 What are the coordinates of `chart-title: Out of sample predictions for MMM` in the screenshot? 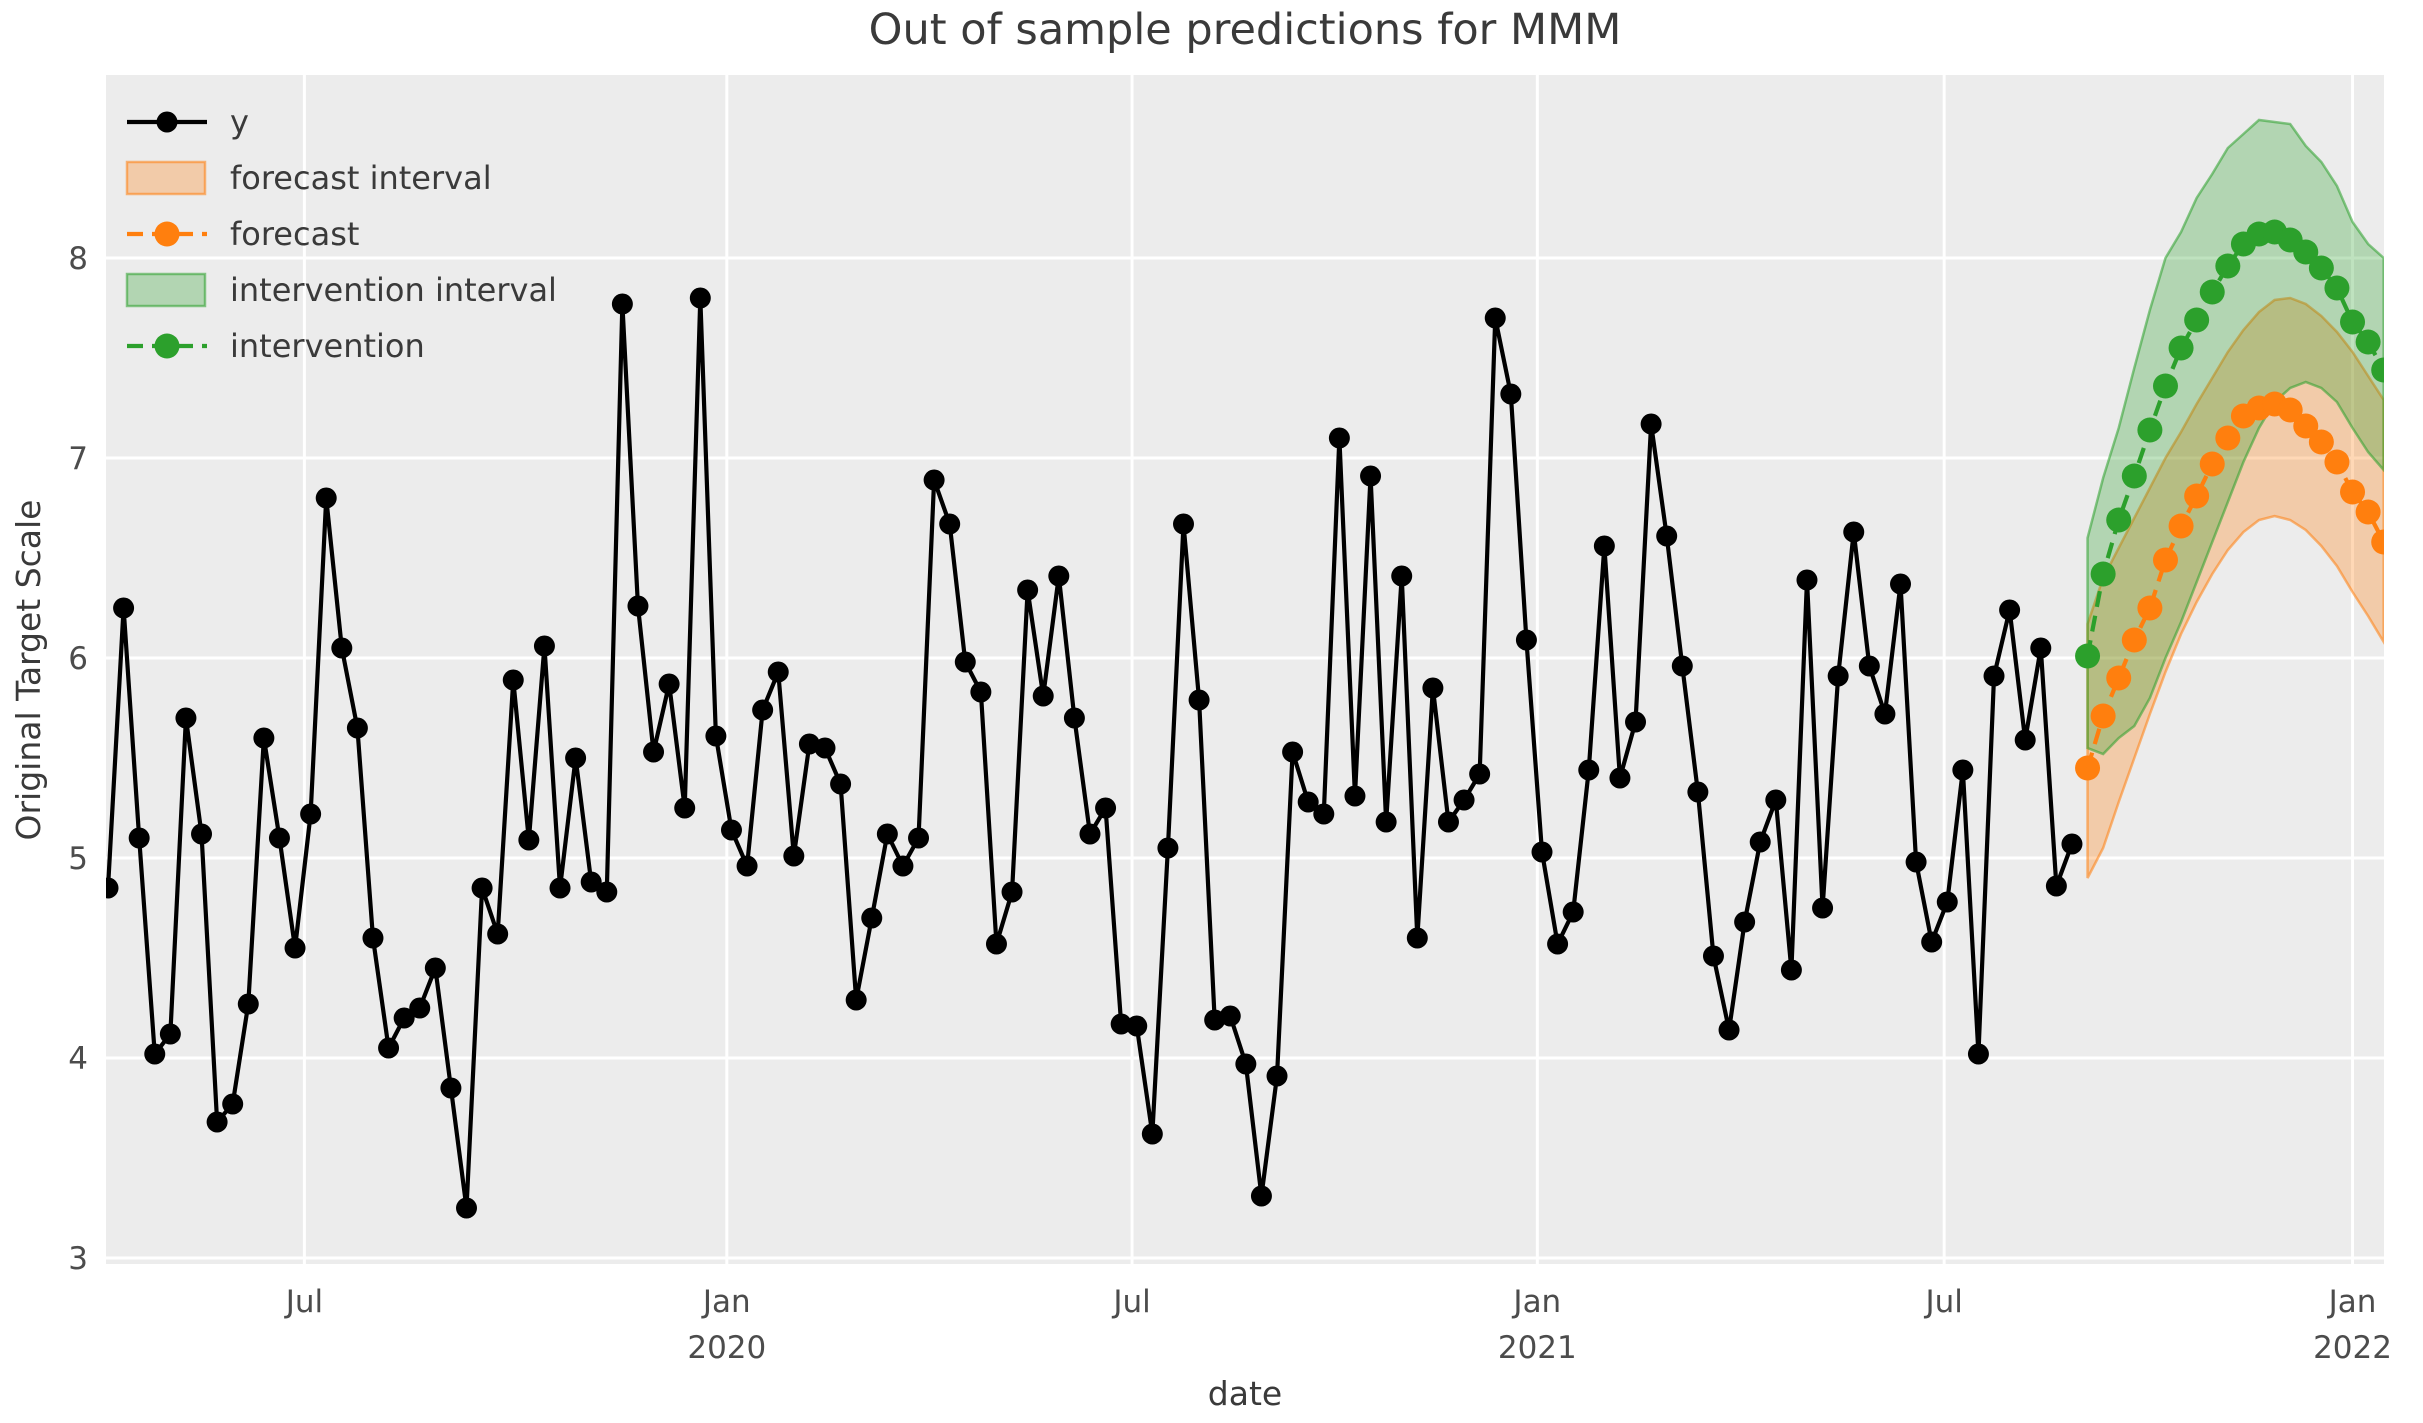 It's located at (1245, 30).